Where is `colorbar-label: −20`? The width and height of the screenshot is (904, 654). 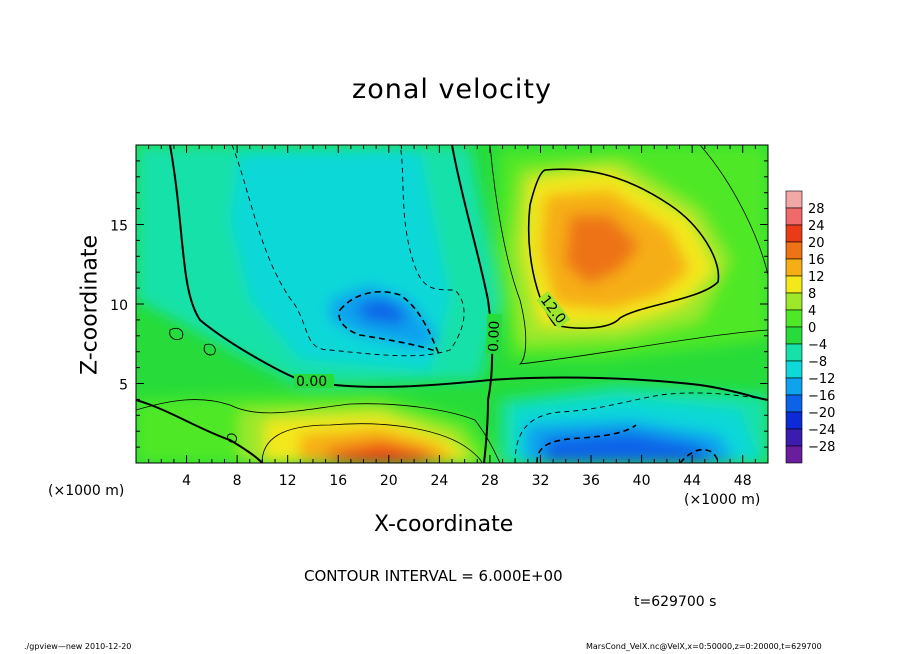
colorbar-label: −20 is located at coordinates (821, 413).